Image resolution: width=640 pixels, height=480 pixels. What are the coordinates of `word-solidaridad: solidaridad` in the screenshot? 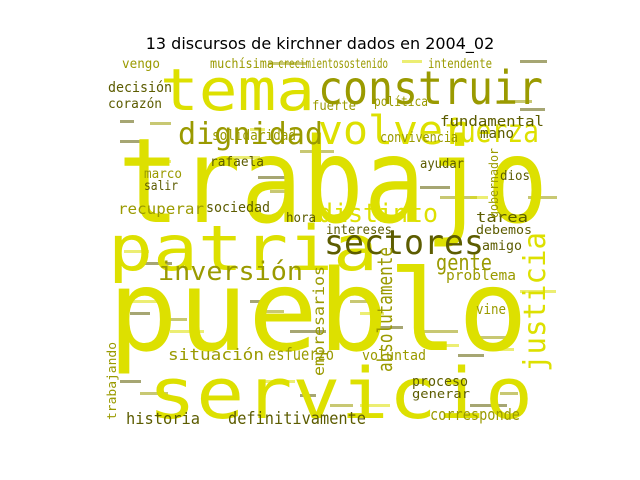 It's located at (254, 136).